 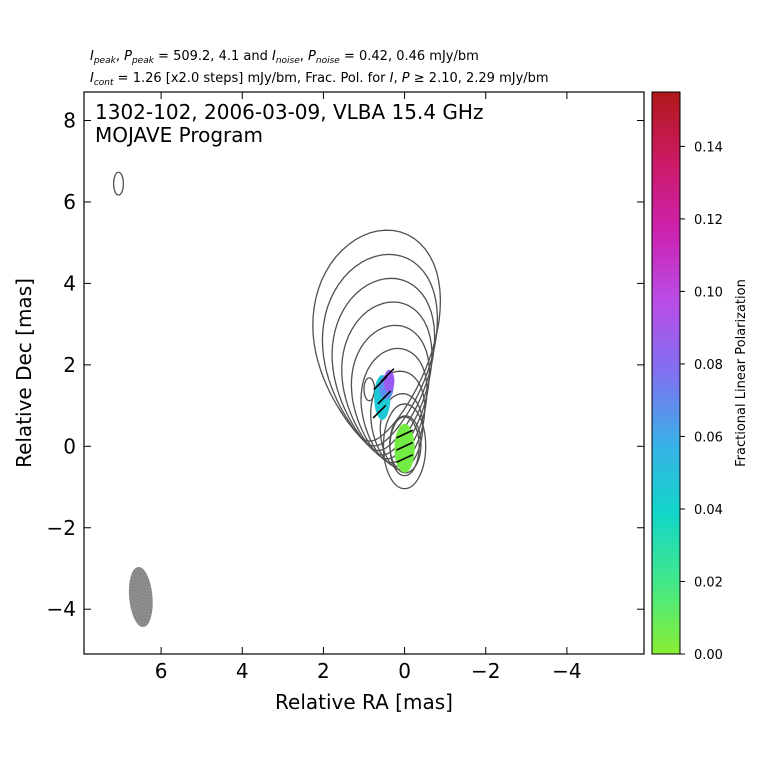 I want to click on y-tick-label: −2, so click(x=61, y=528).